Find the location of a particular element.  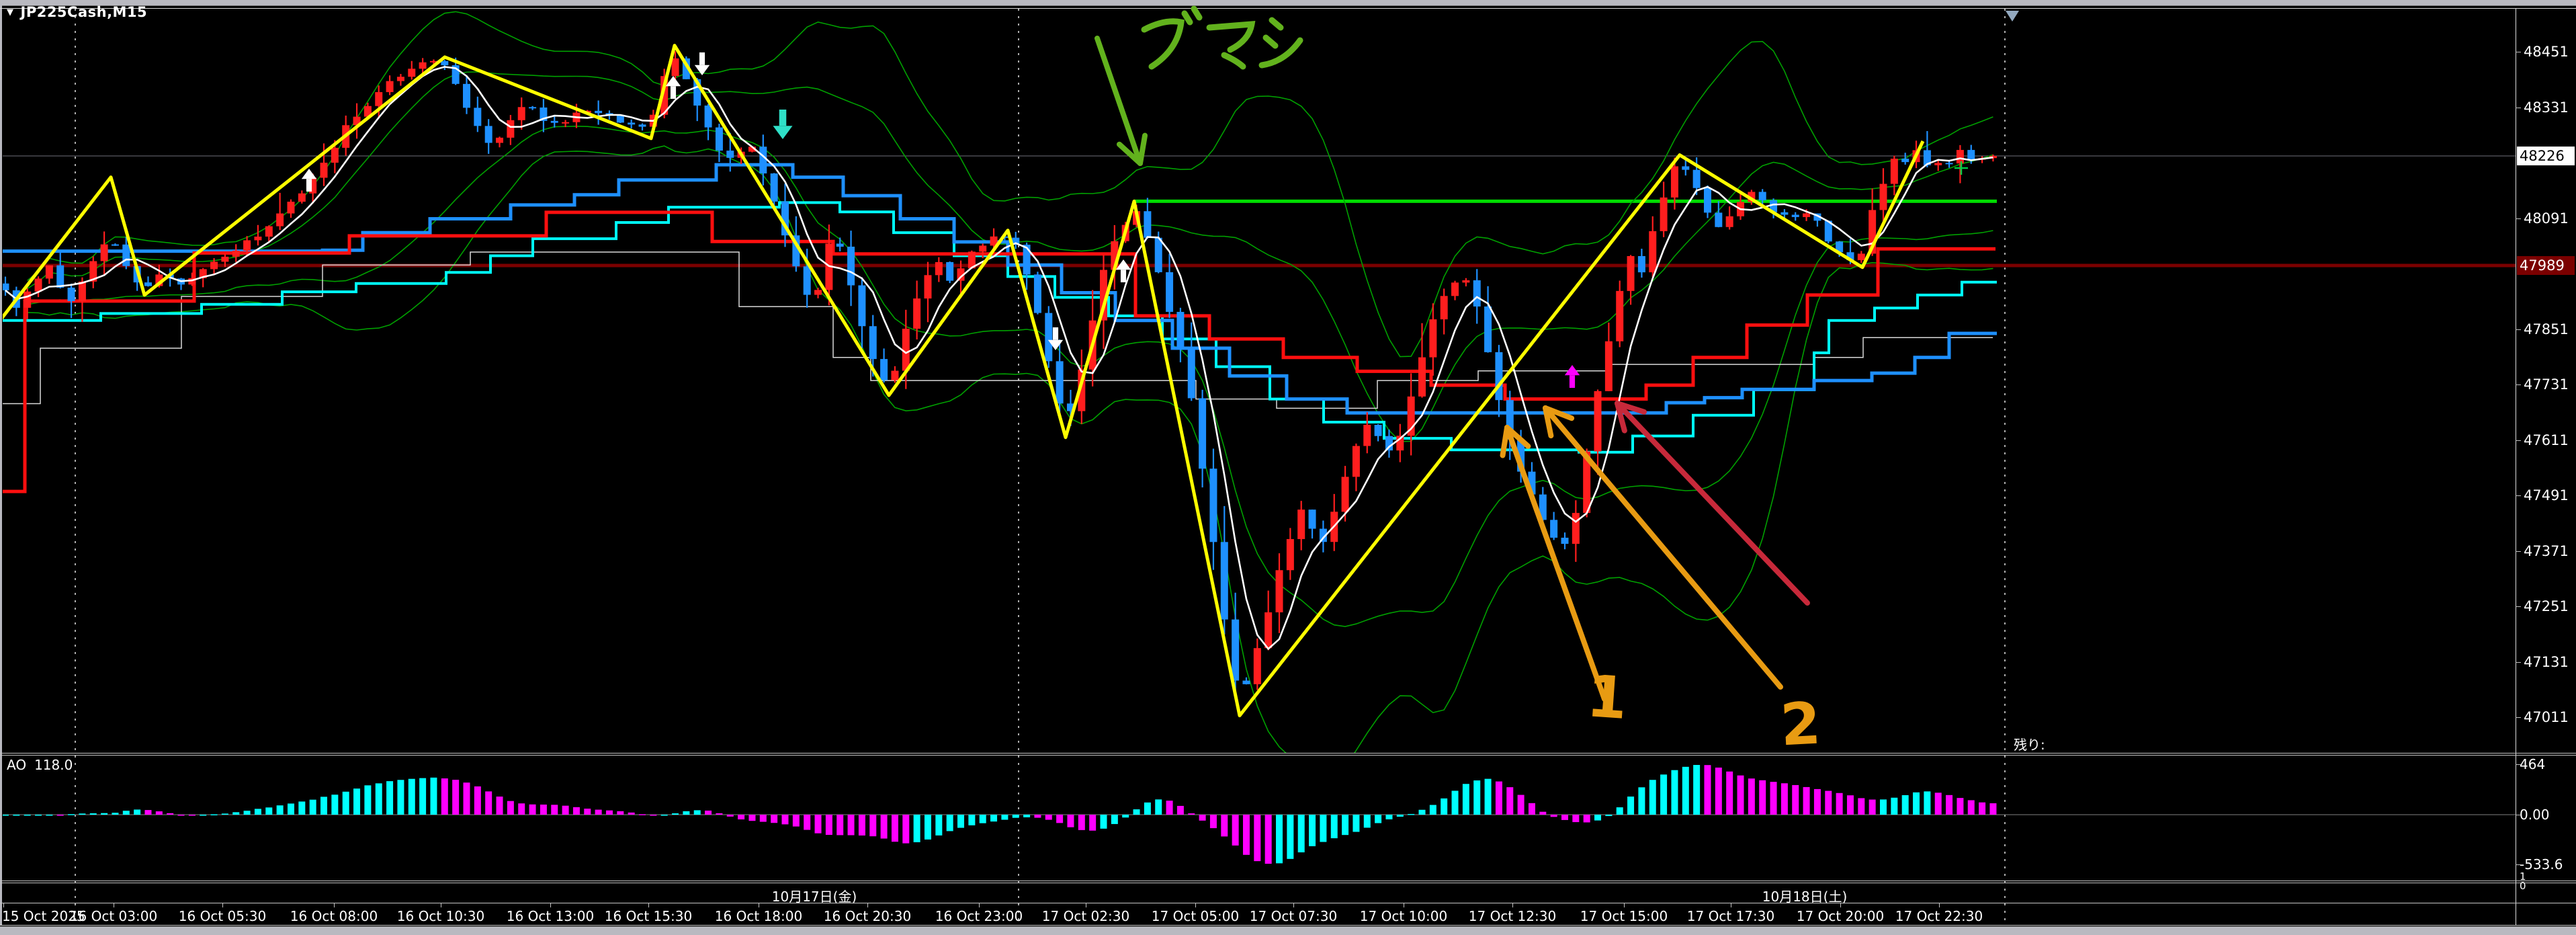

remaining-countdown-label: 残り: is located at coordinates (2029, 745).